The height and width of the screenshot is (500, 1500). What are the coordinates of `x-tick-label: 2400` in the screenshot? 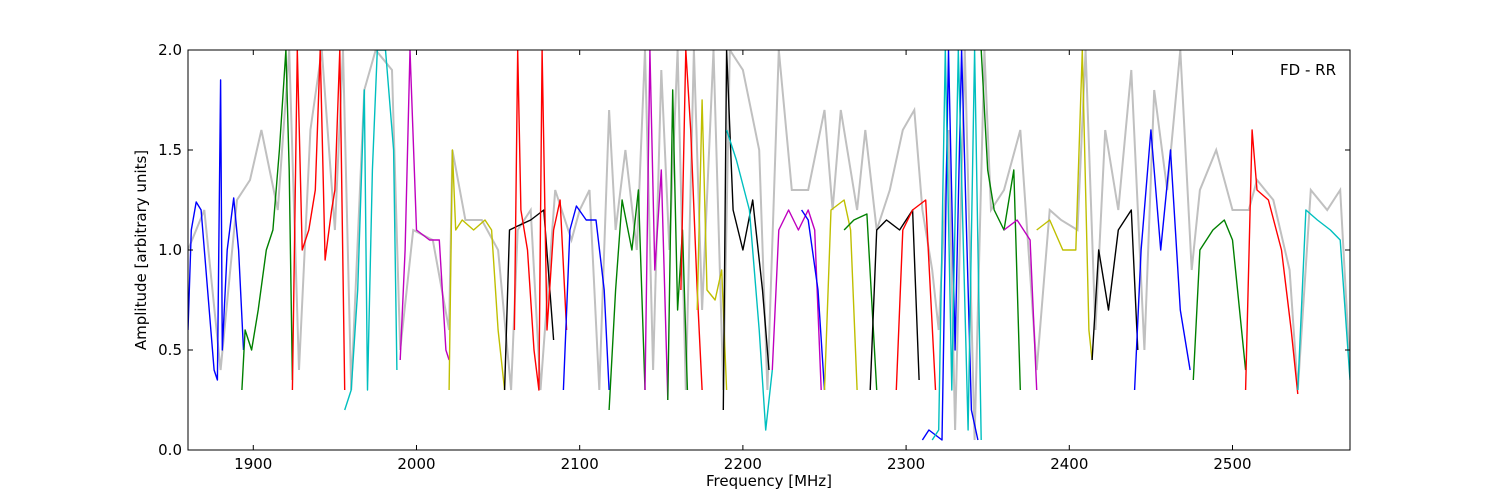 It's located at (1069, 464).